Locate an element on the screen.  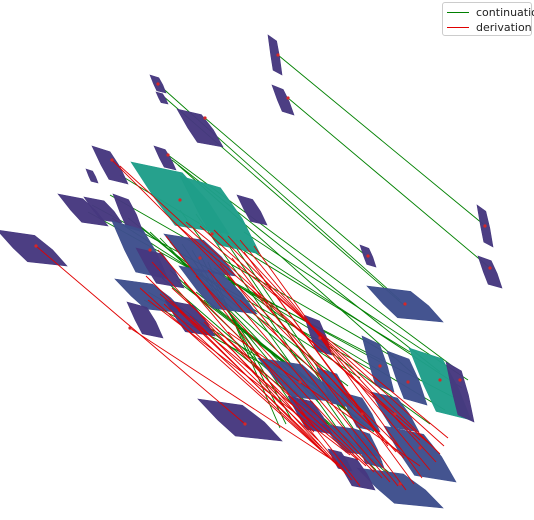
legend-item-continuation: continuation is located at coordinates (490, 12).